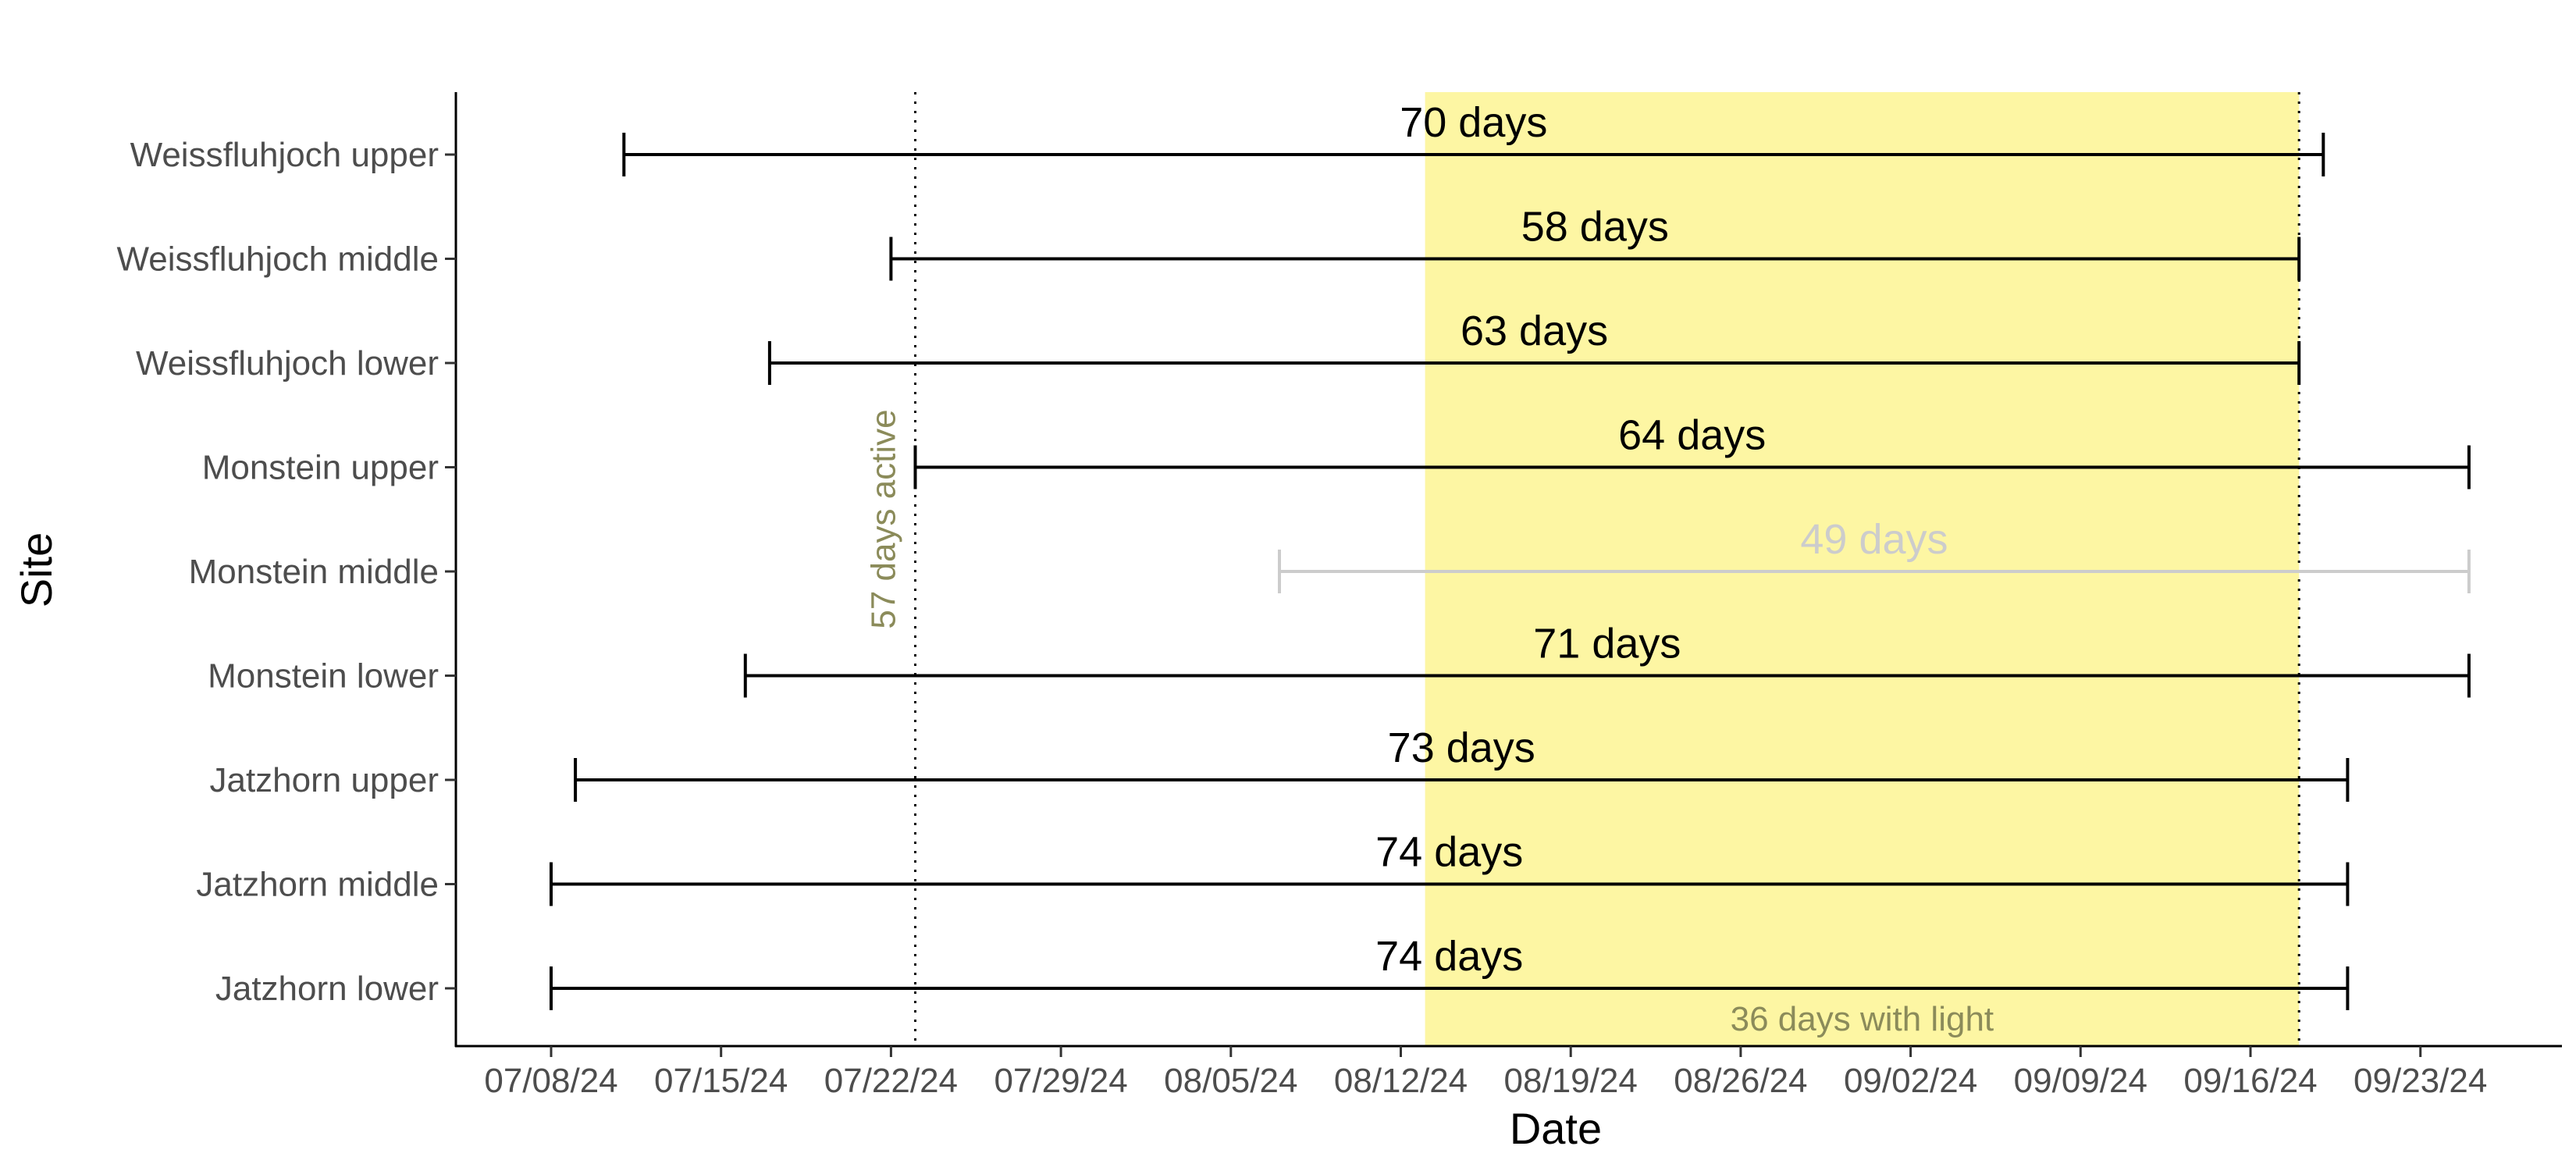 This screenshot has height=1171, width=2576. I want to click on x-tick-label: 09/23/24, so click(2420, 1081).